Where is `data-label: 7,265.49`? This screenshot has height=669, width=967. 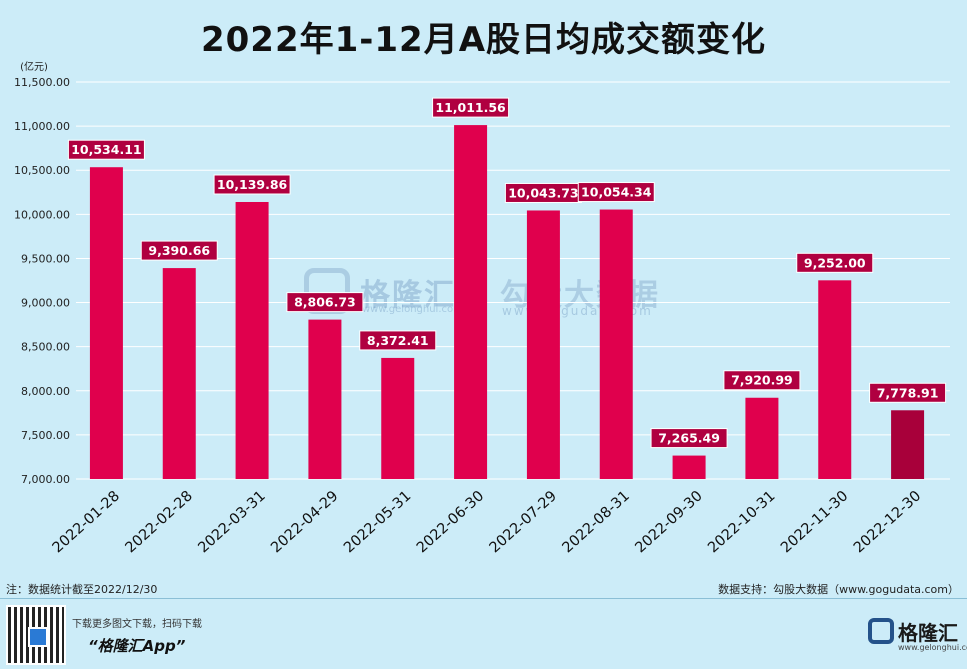 data-label: 7,265.49 is located at coordinates (689, 438).